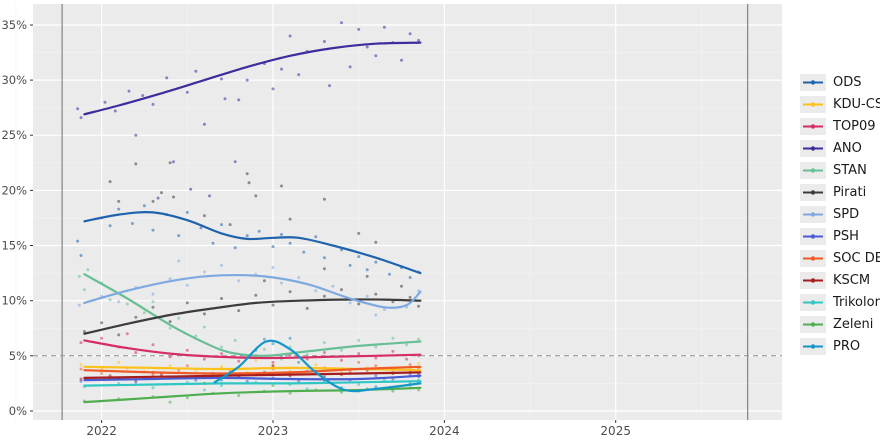 The height and width of the screenshot is (440, 880). I want to click on legend-item-kdu-csl: KDU-CSL, so click(840, 104).